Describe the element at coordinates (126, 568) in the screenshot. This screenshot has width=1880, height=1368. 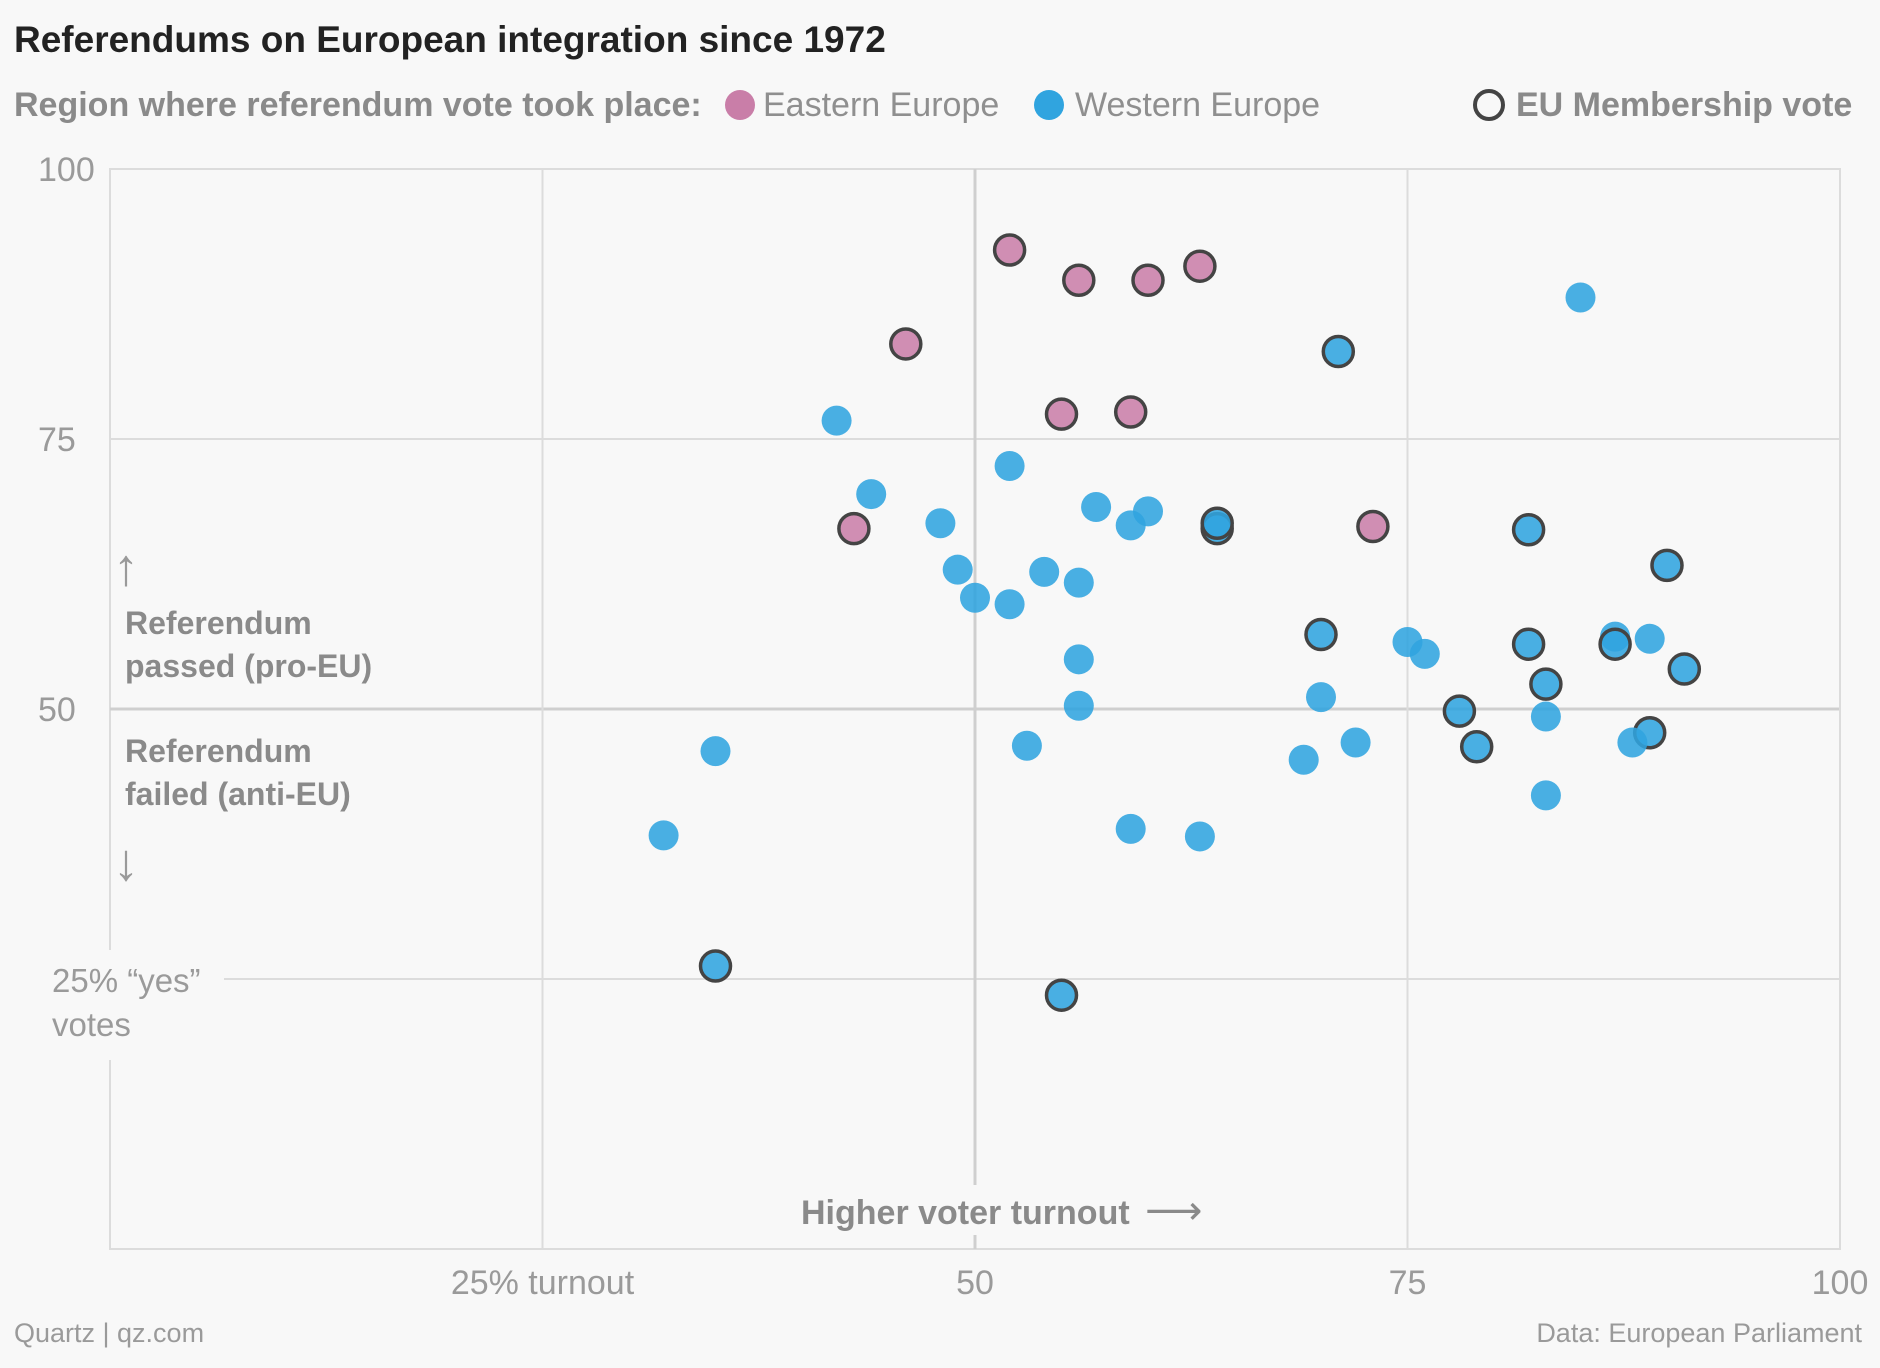
I see `passed-arrow-icon: ↑` at that location.